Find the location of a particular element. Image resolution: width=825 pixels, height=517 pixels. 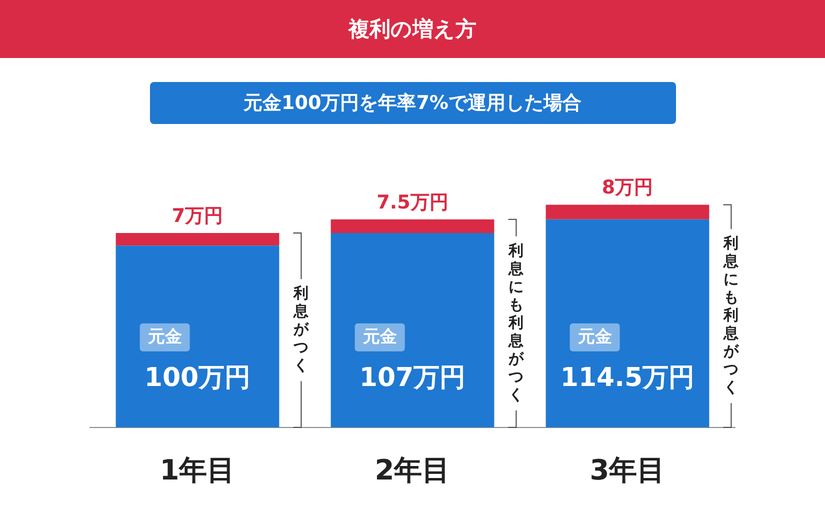

x-tick-label: 2年目 is located at coordinates (412, 469).